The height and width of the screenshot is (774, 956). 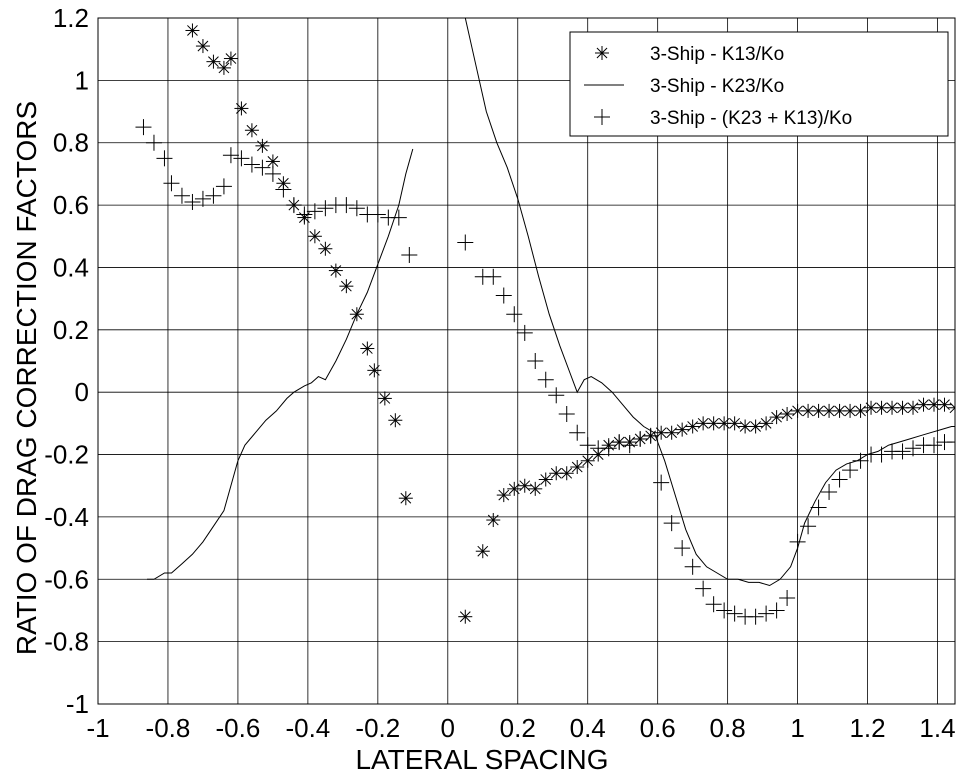 What do you see at coordinates (937, 728) in the screenshot?
I see `x-tick-label: 1.4` at bounding box center [937, 728].